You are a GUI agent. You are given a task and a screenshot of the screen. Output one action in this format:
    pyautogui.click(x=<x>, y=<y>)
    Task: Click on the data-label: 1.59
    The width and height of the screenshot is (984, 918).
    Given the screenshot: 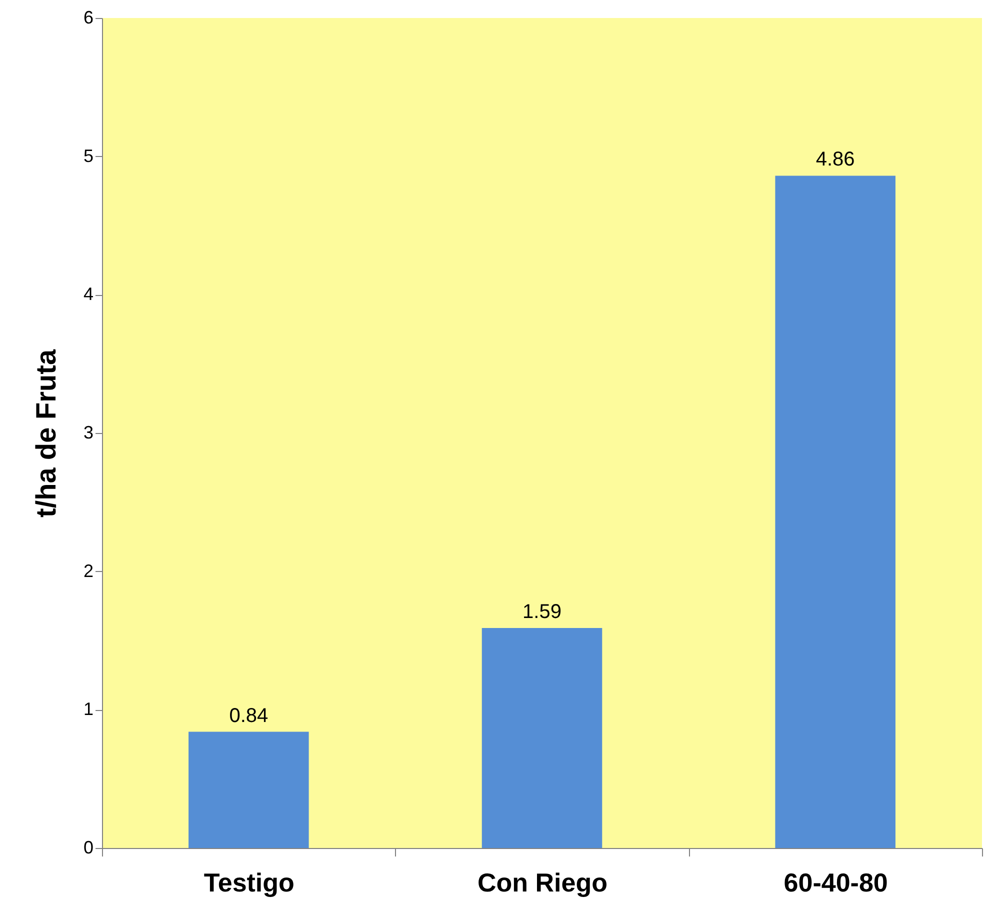 What is the action you would take?
    pyautogui.click(x=542, y=612)
    